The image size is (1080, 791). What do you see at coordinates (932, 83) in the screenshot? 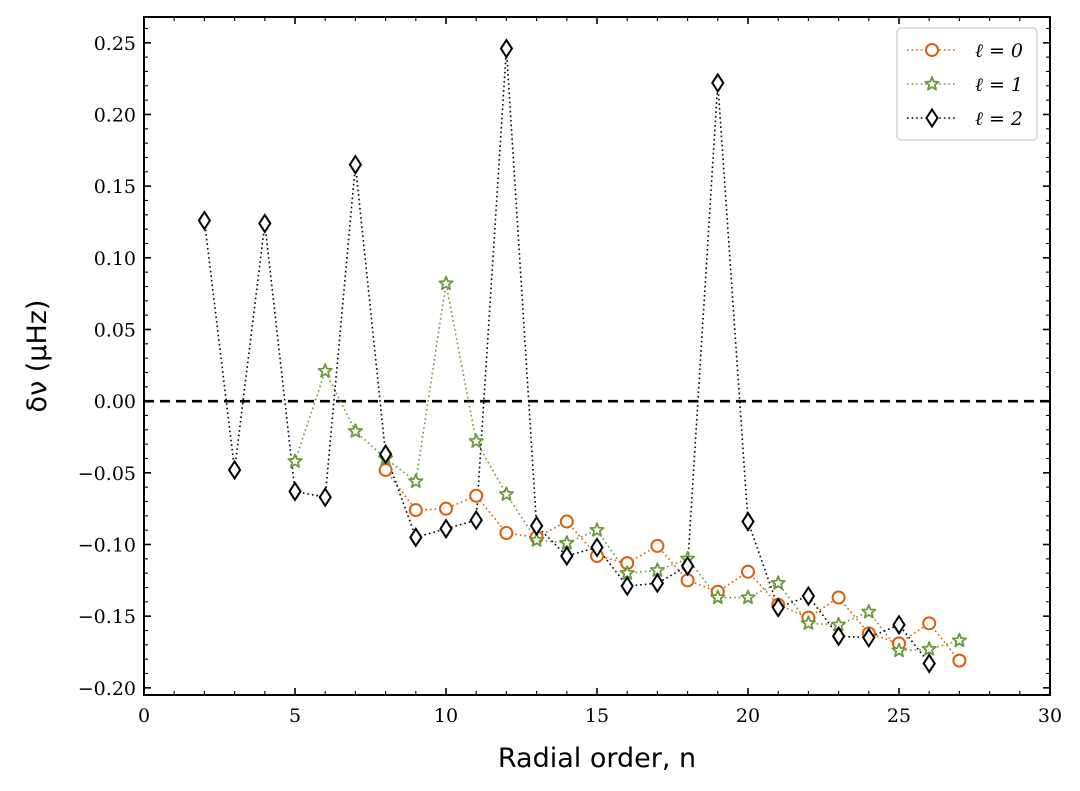
I see `legend-marker-star` at bounding box center [932, 83].